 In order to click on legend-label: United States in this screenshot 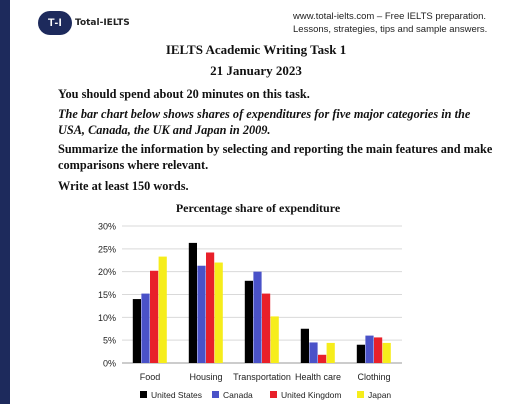, I will do `click(176, 395)`.